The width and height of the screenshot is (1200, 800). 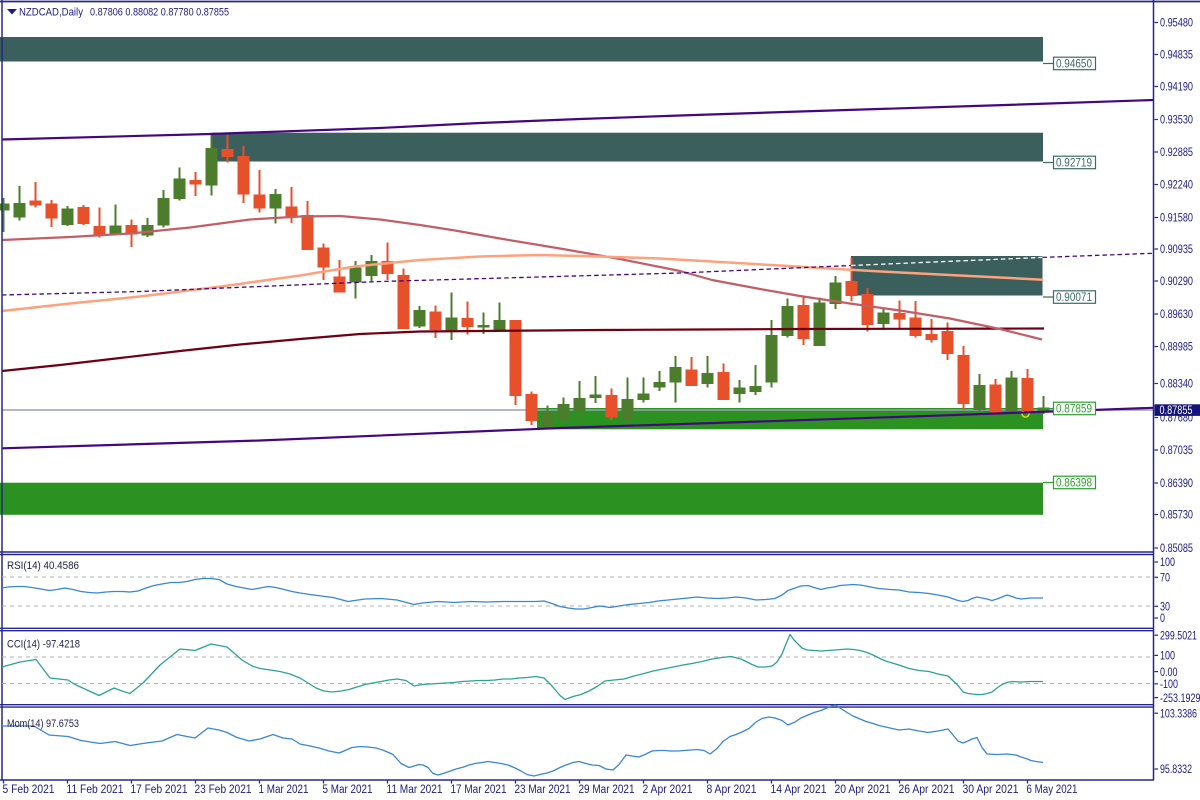 I want to click on svg-text: 5 Mar 2021, so click(x=348, y=790).